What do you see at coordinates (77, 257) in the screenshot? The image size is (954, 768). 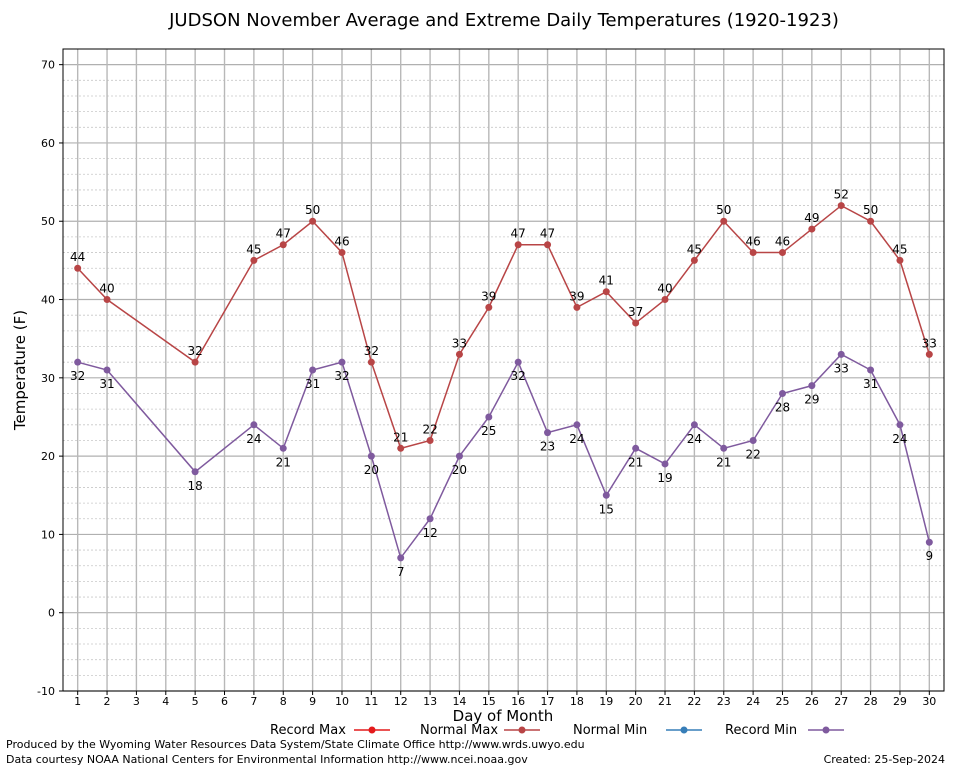 I see `data-label: 44` at bounding box center [77, 257].